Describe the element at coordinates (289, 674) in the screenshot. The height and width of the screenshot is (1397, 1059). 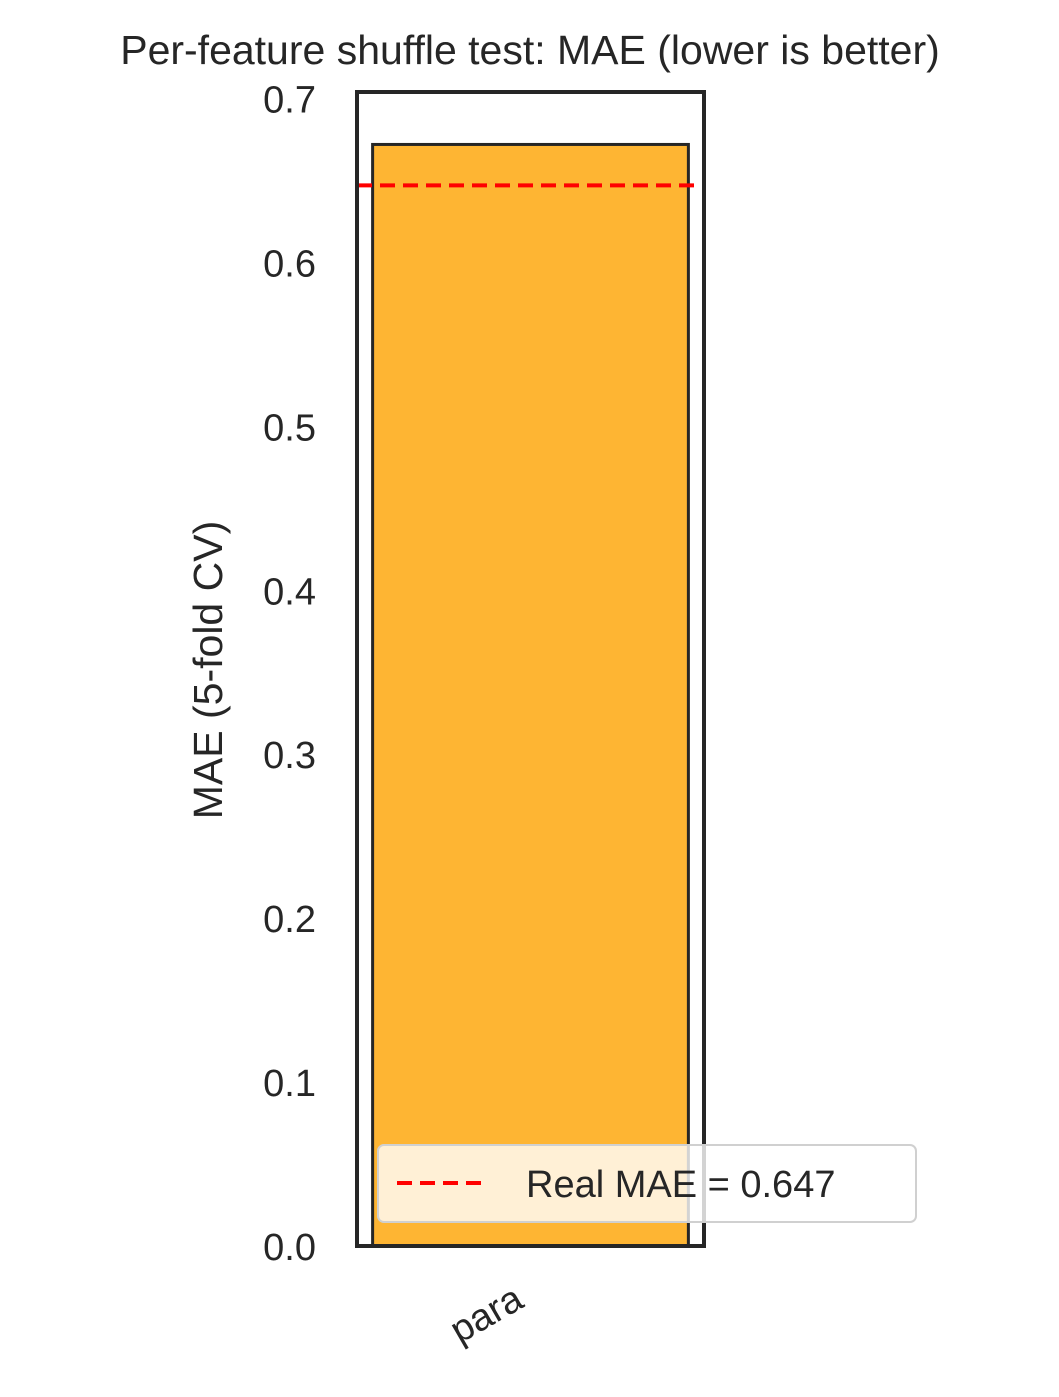
I see `y-axis-ticks: 0.0 0.1 0.2 0.3 0.4 0.5 0.6 0.7` at that location.